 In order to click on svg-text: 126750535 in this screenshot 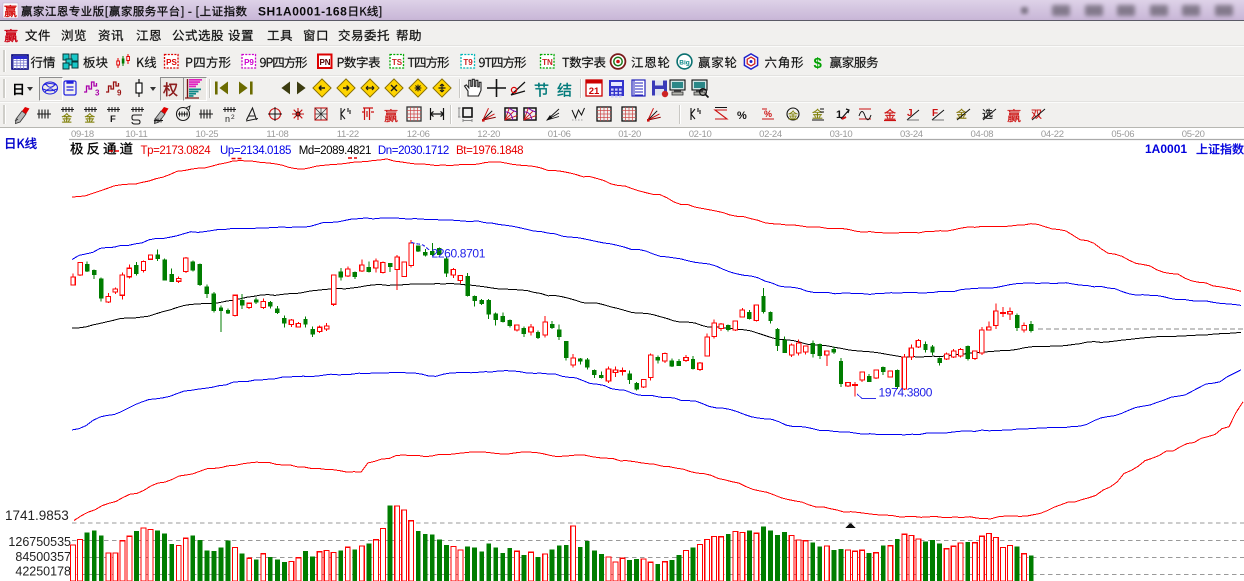, I will do `click(39, 542)`.